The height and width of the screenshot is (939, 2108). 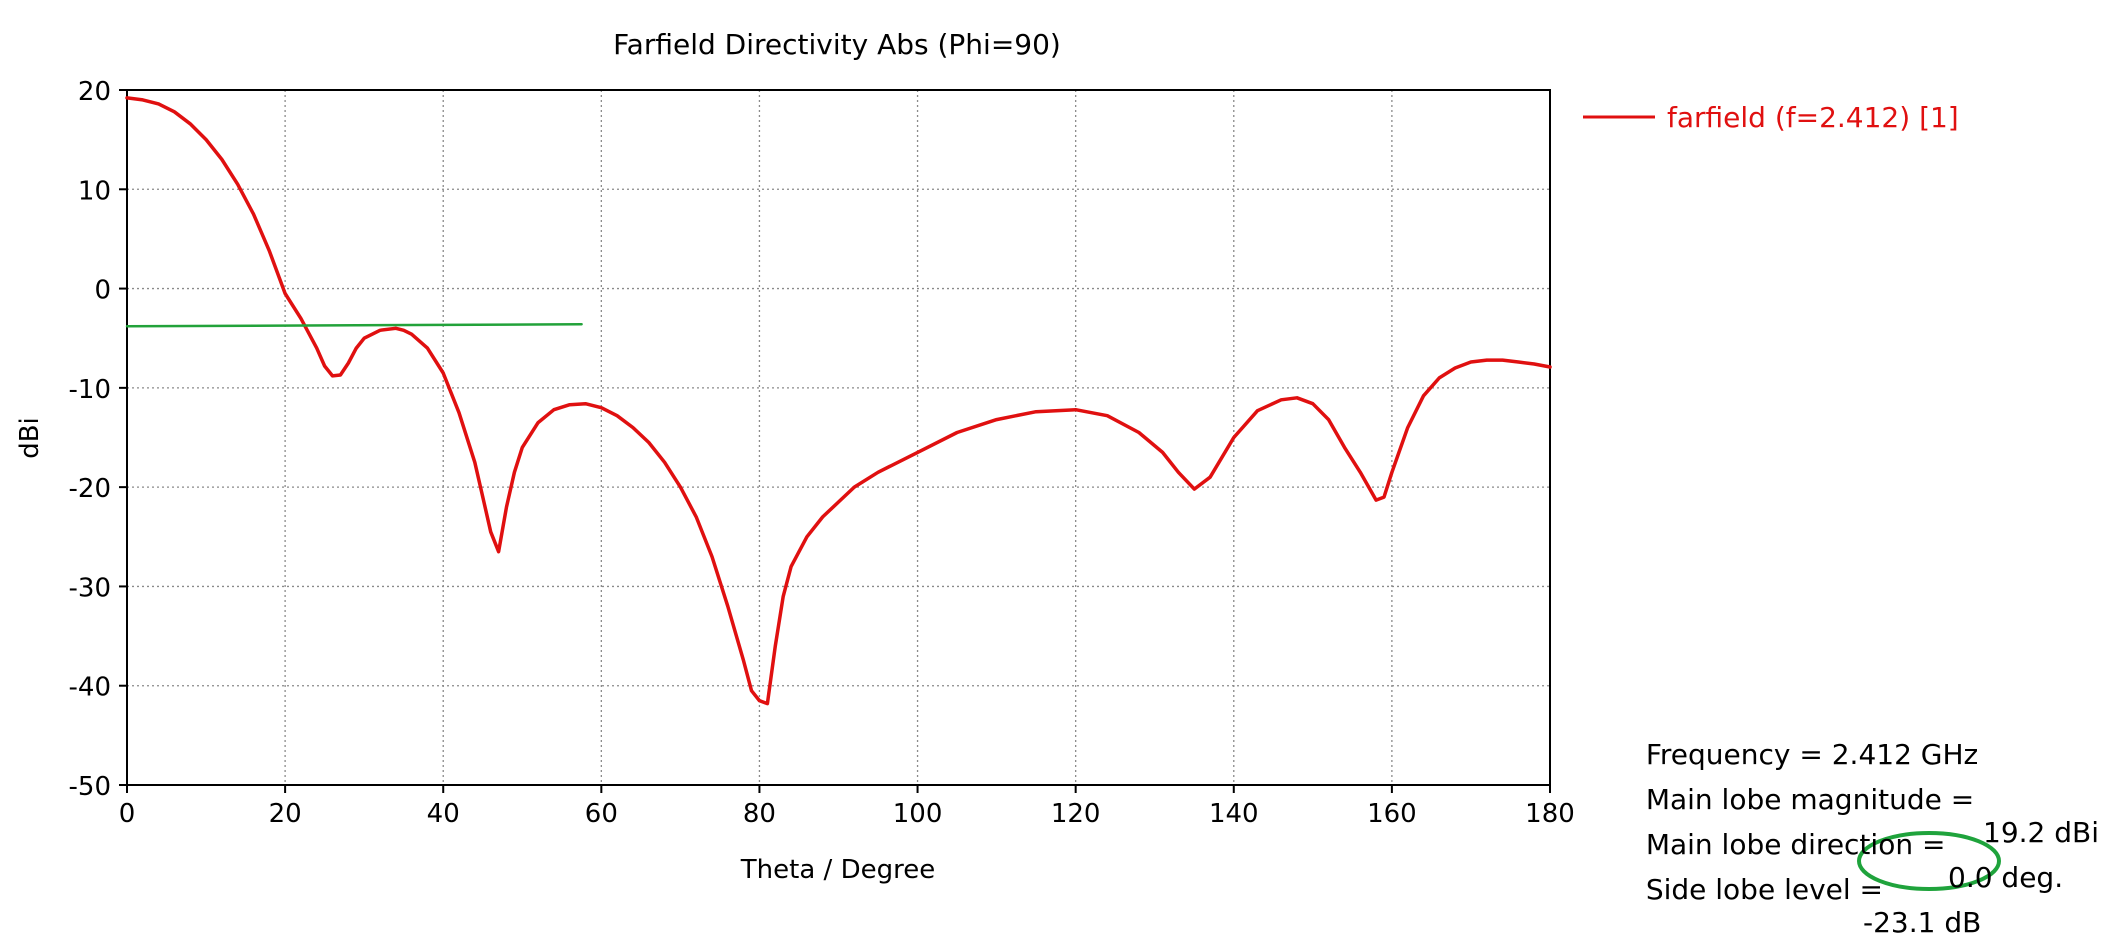 What do you see at coordinates (90, 688) in the screenshot?
I see `y-tick-label: -40` at bounding box center [90, 688].